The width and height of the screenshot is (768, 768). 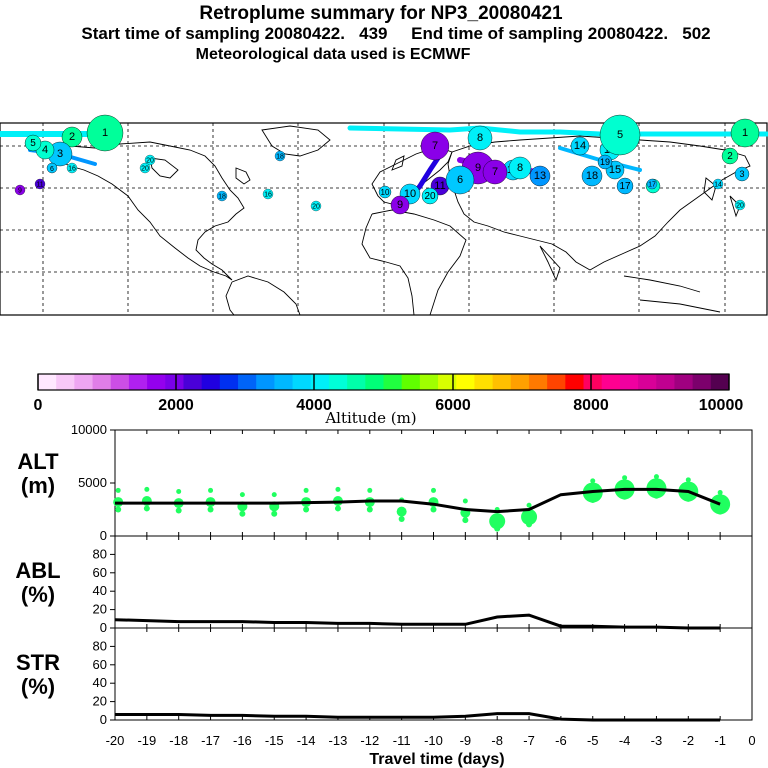 I want to click on plume-marker-label: 9, so click(x=20, y=191).